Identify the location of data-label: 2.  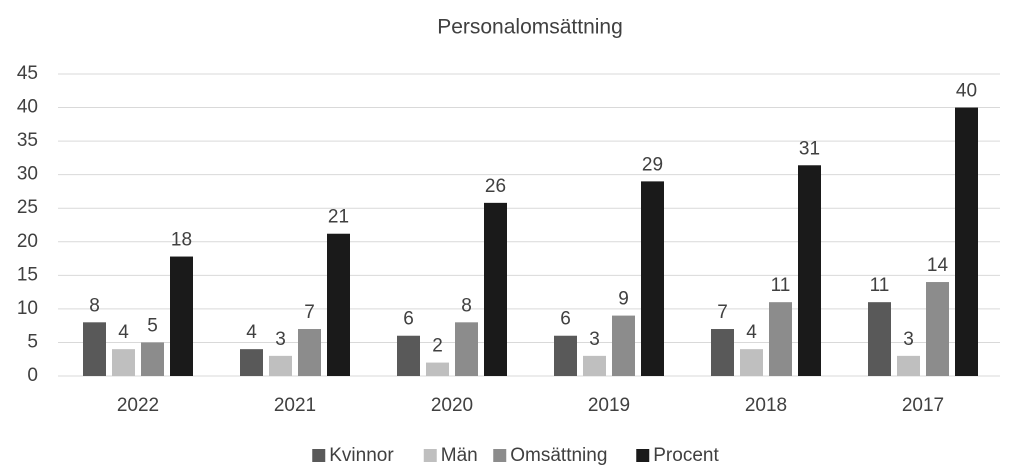
(437, 346).